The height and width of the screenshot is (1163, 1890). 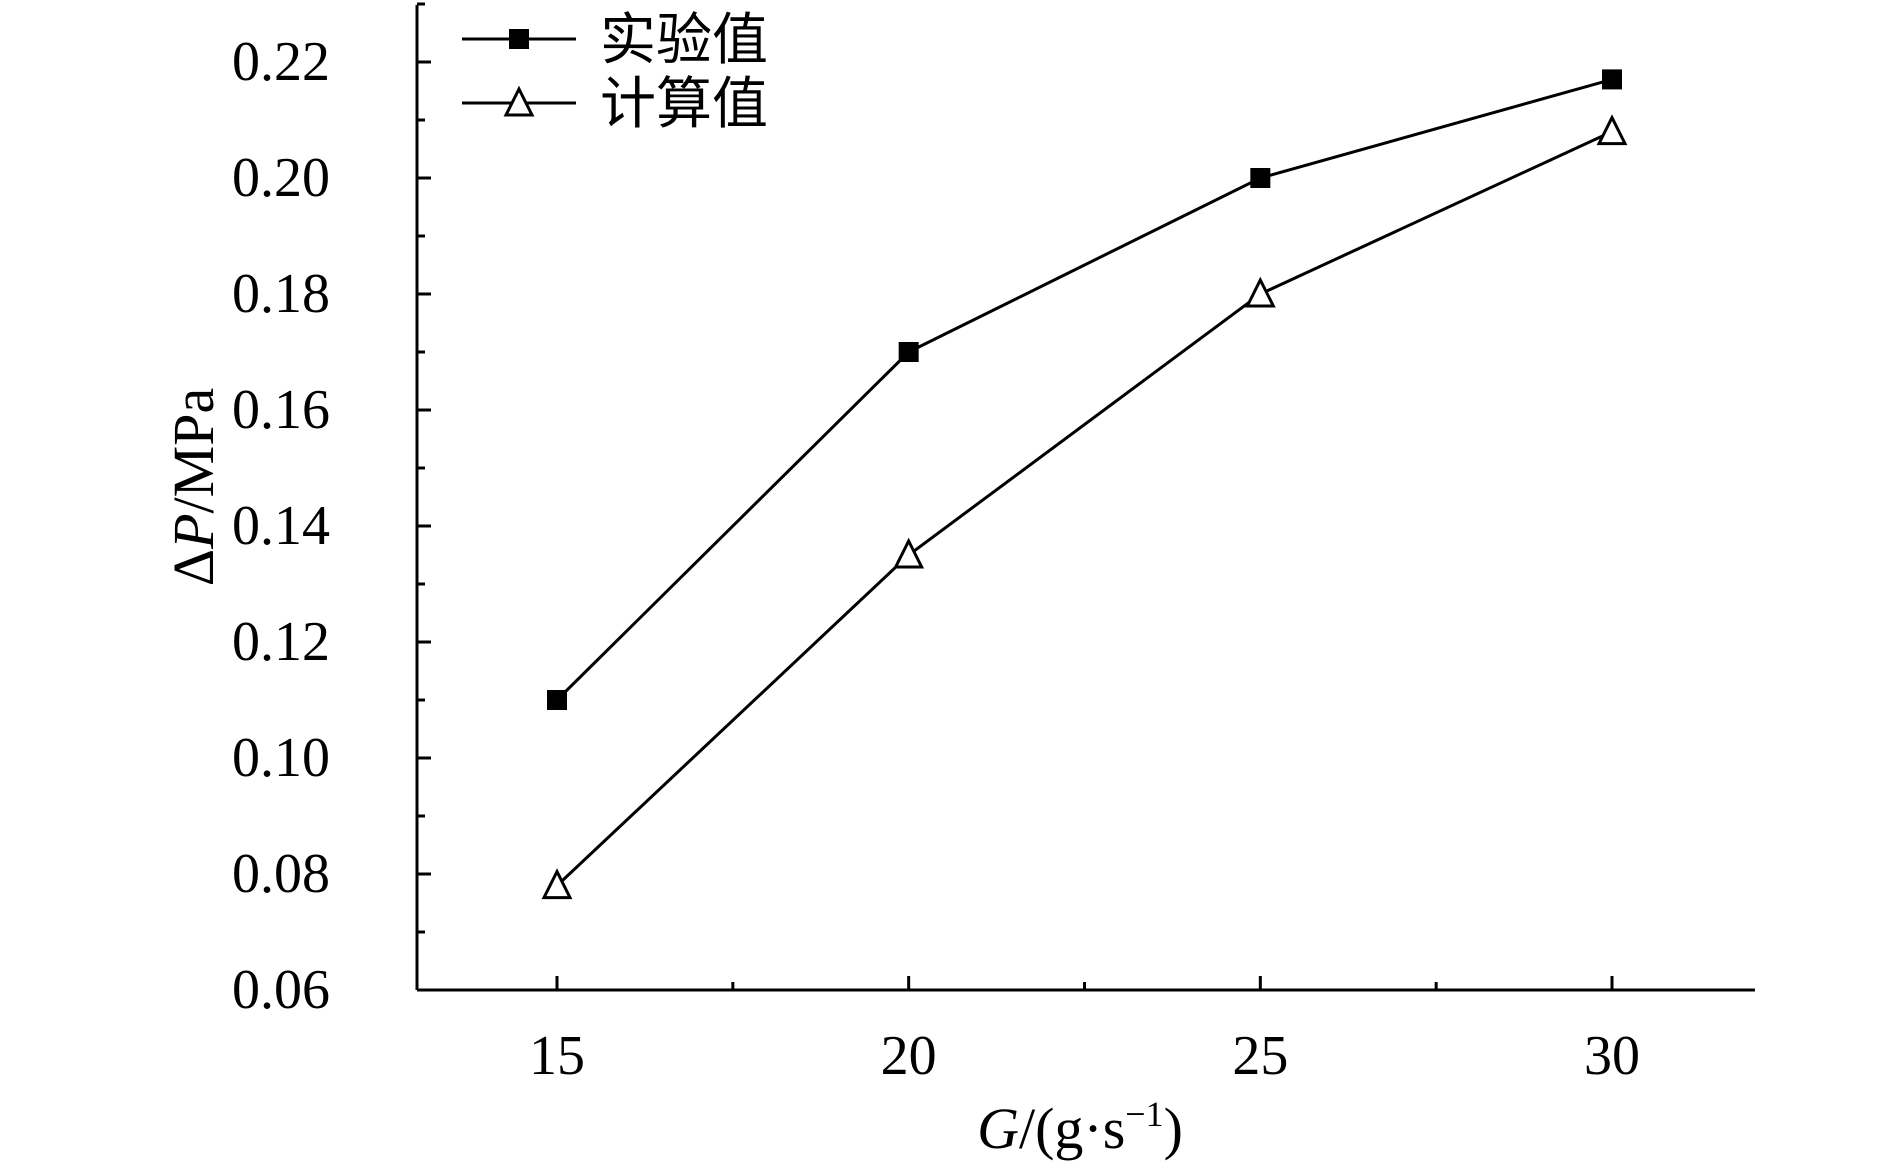 What do you see at coordinates (281, 294) in the screenshot?
I see `y-tick-label: 0.18` at bounding box center [281, 294].